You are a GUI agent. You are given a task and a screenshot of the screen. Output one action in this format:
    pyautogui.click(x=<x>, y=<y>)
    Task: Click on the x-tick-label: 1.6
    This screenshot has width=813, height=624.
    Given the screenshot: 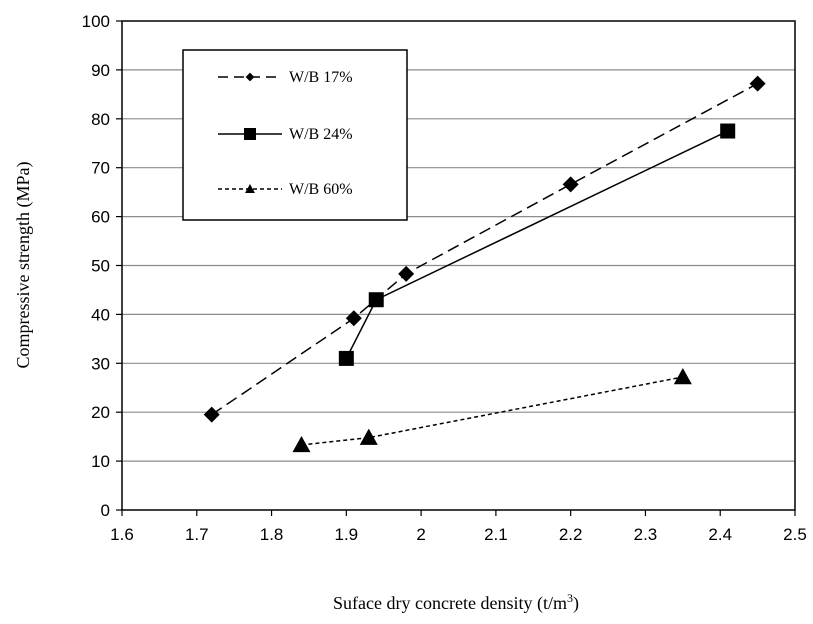 What is the action you would take?
    pyautogui.click(x=122, y=534)
    